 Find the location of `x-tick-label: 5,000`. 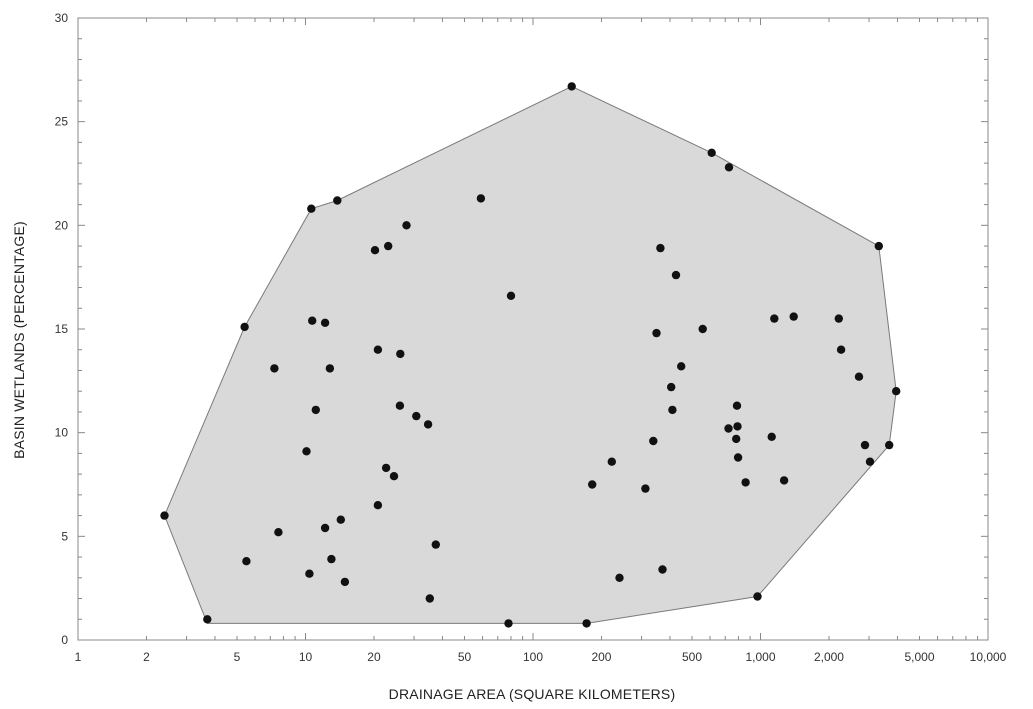

x-tick-label: 5,000 is located at coordinates (920, 657).